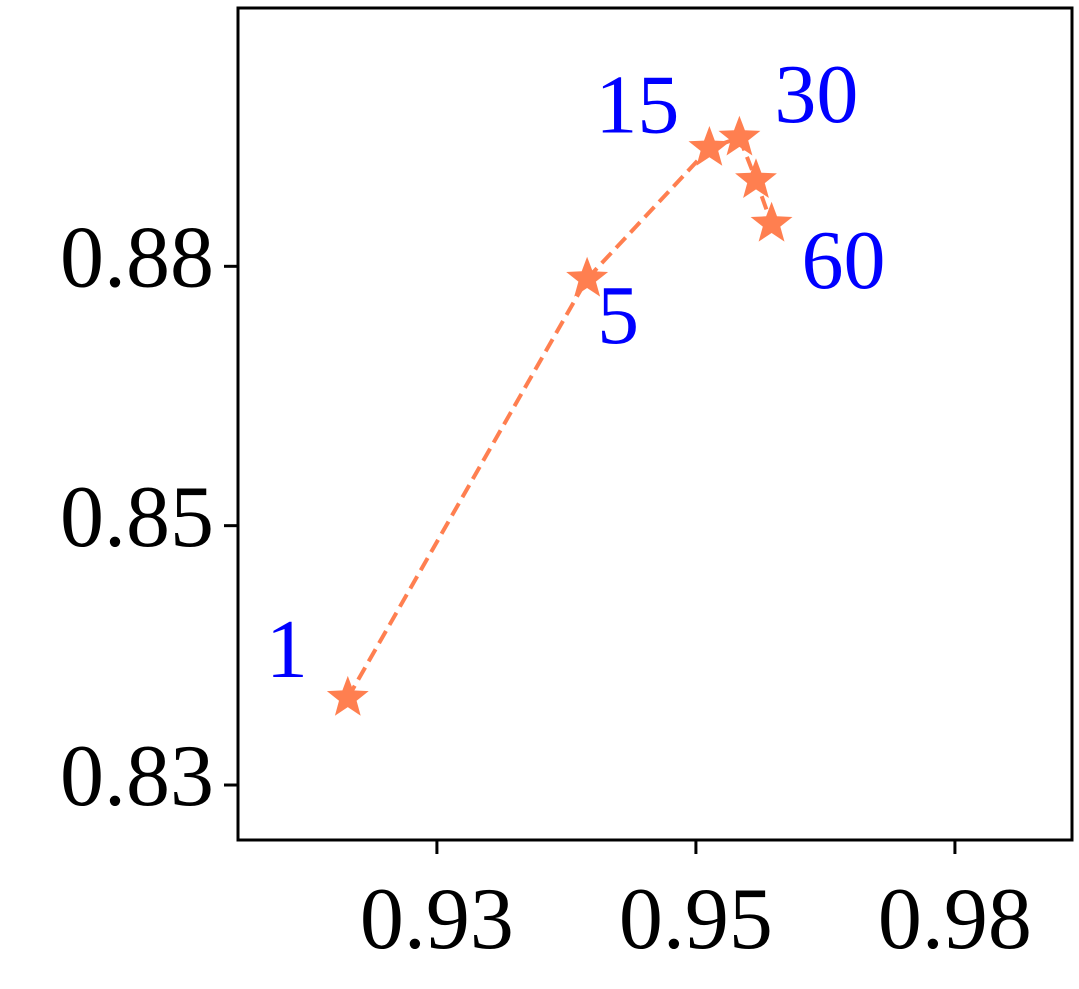 The width and height of the screenshot is (1079, 989). I want to click on y-tick-label: 0.83, so click(137, 776).